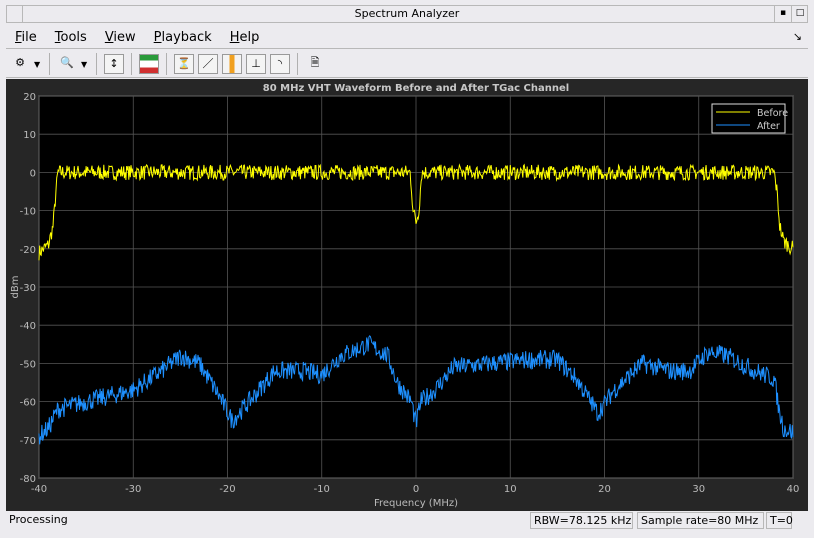 The width and height of the screenshot is (814, 538). What do you see at coordinates (244, 37) in the screenshot?
I see `menu-help: Help` at bounding box center [244, 37].